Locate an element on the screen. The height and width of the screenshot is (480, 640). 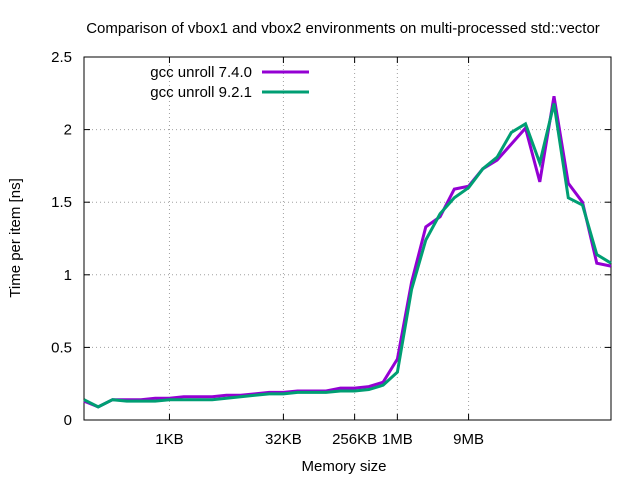
x-tick-label: 256KB is located at coordinates (354, 439).